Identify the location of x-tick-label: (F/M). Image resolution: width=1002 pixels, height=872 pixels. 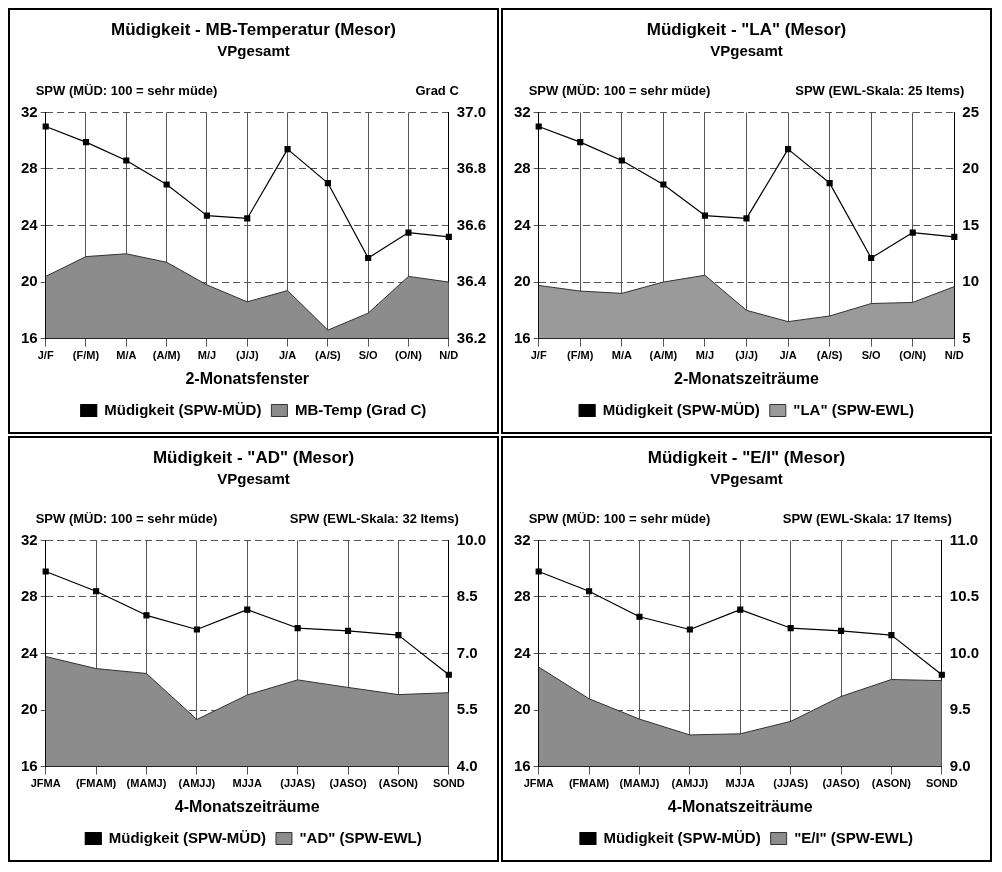
(86, 355).